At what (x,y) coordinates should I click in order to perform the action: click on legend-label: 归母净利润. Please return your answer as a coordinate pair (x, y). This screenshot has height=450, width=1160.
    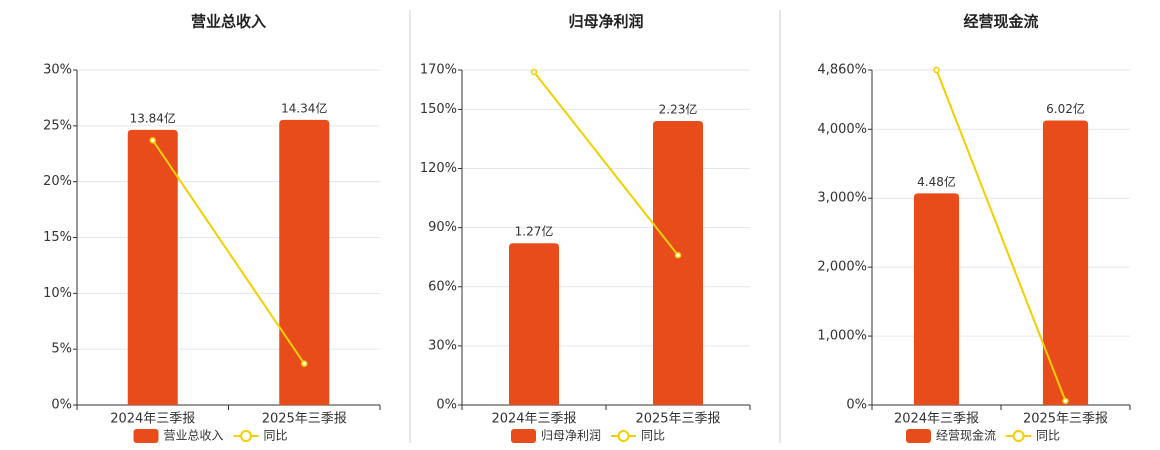
    Looking at the image, I should click on (571, 436).